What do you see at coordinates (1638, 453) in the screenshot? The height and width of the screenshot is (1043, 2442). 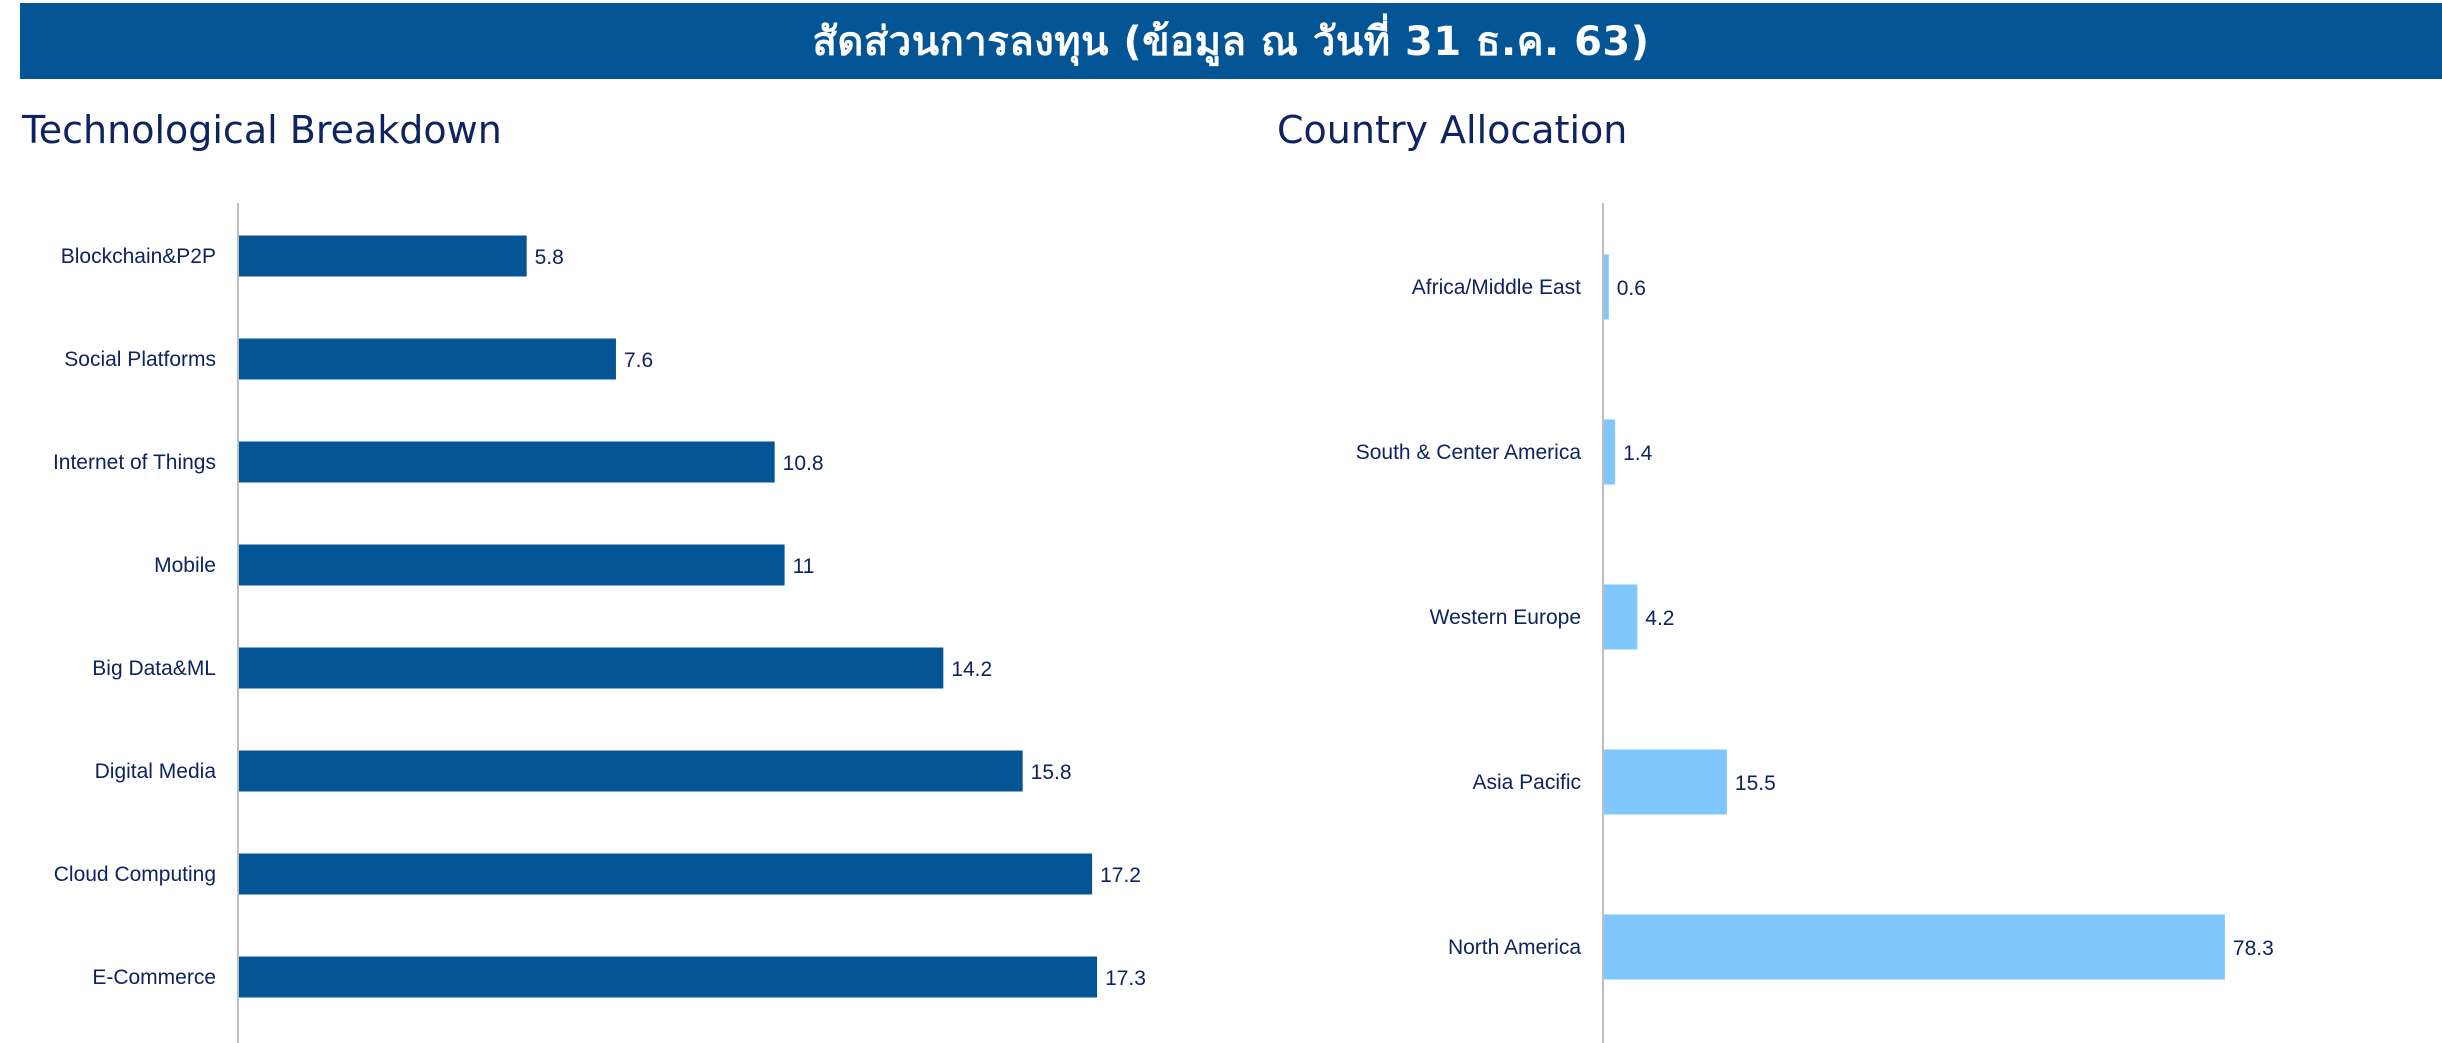 I see `country-value-label: 1.4` at bounding box center [1638, 453].